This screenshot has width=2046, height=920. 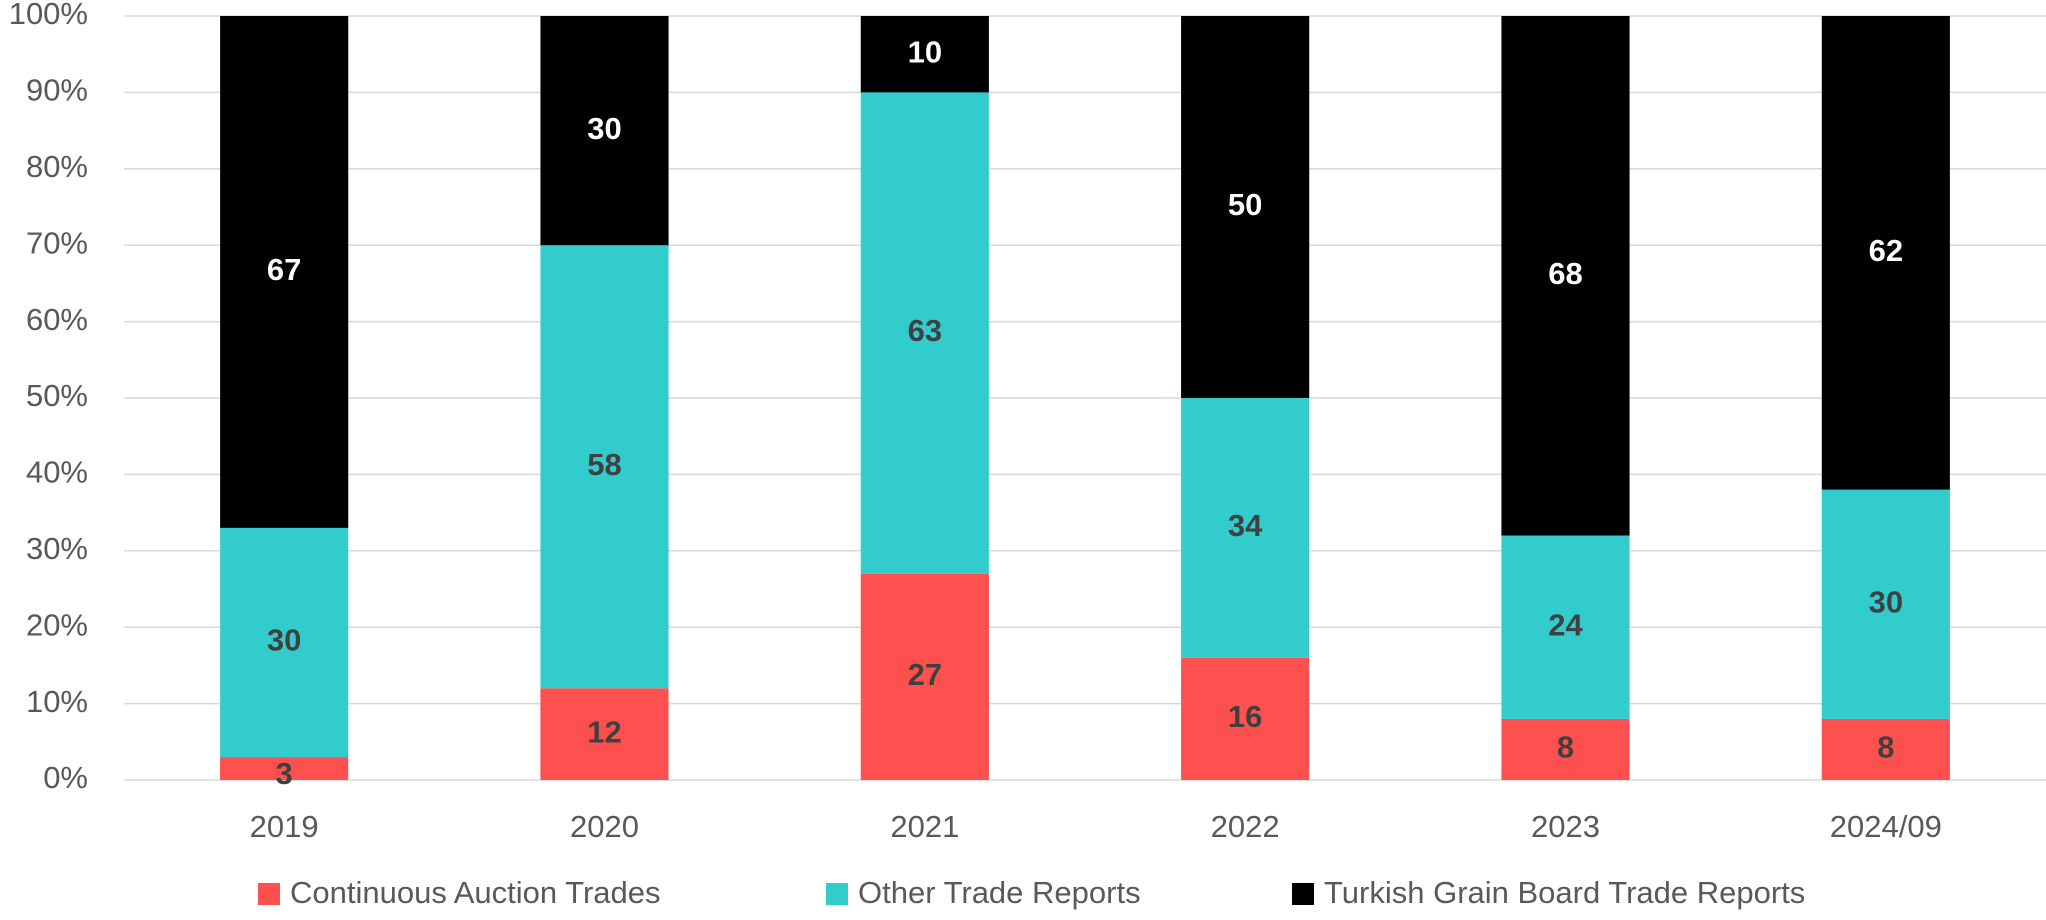 What do you see at coordinates (57, 548) in the screenshot?
I see `y-tick-label: 30%` at bounding box center [57, 548].